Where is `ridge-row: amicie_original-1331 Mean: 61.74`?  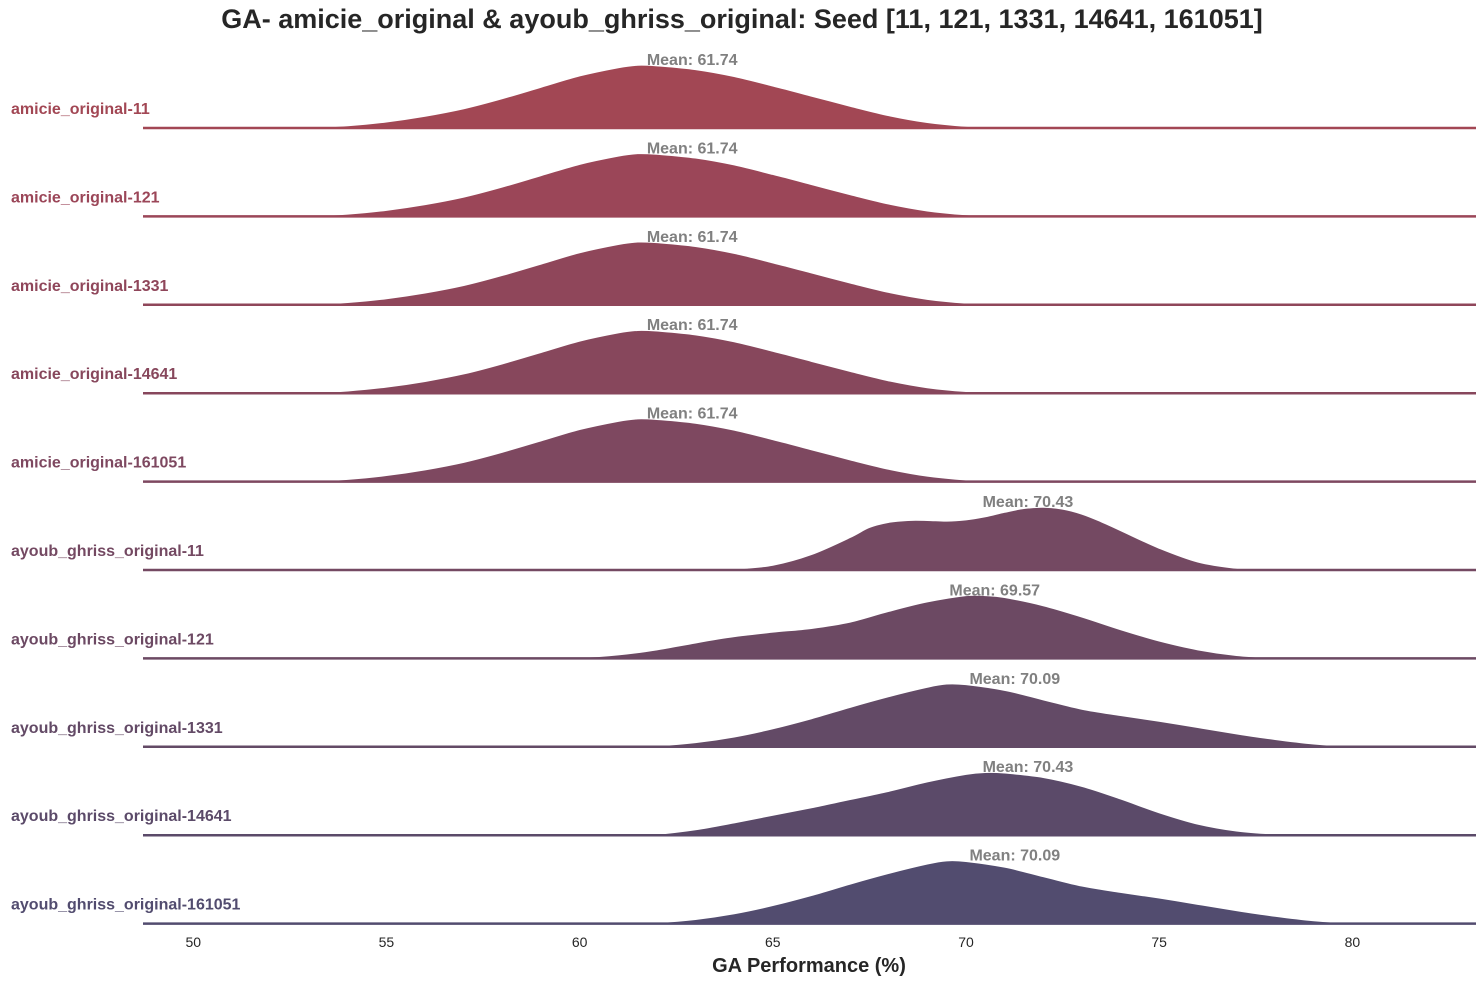 ridge-row: amicie_original-1331 Mean: 61.74 is located at coordinates (743, 268).